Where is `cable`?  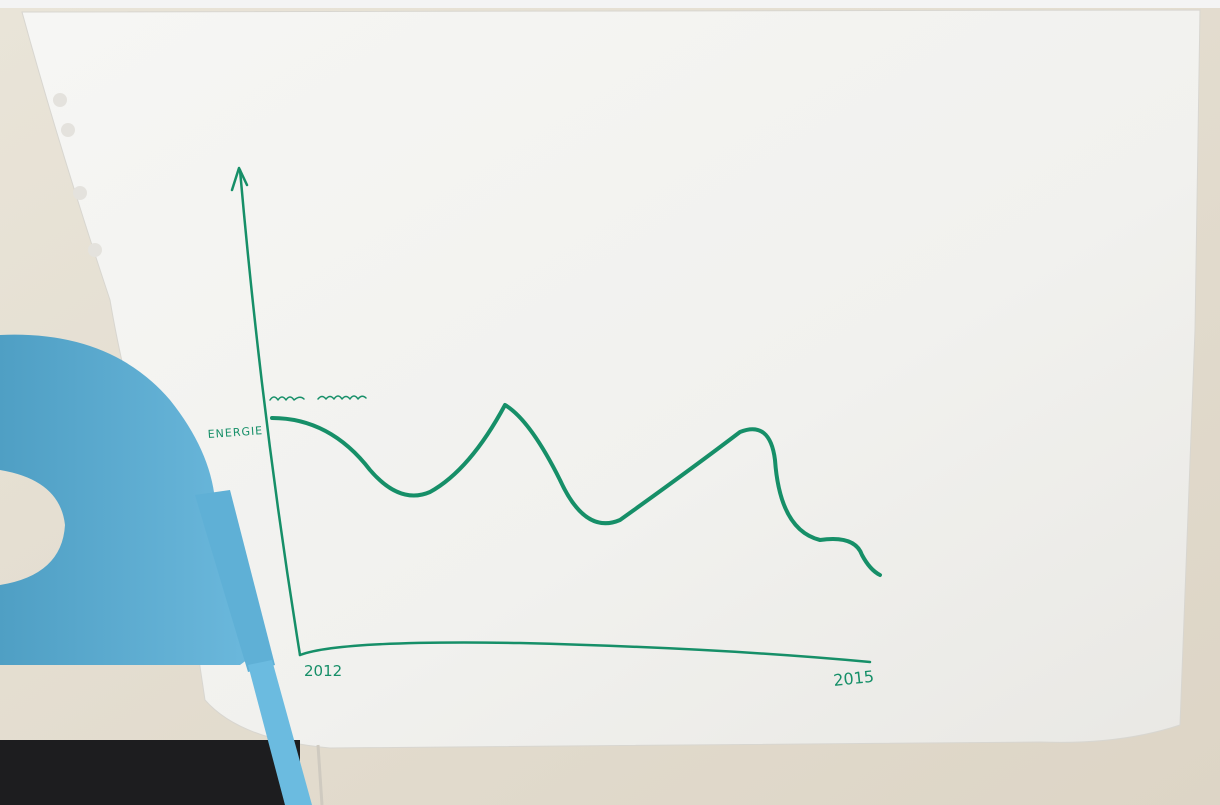 cable is located at coordinates (320, 774).